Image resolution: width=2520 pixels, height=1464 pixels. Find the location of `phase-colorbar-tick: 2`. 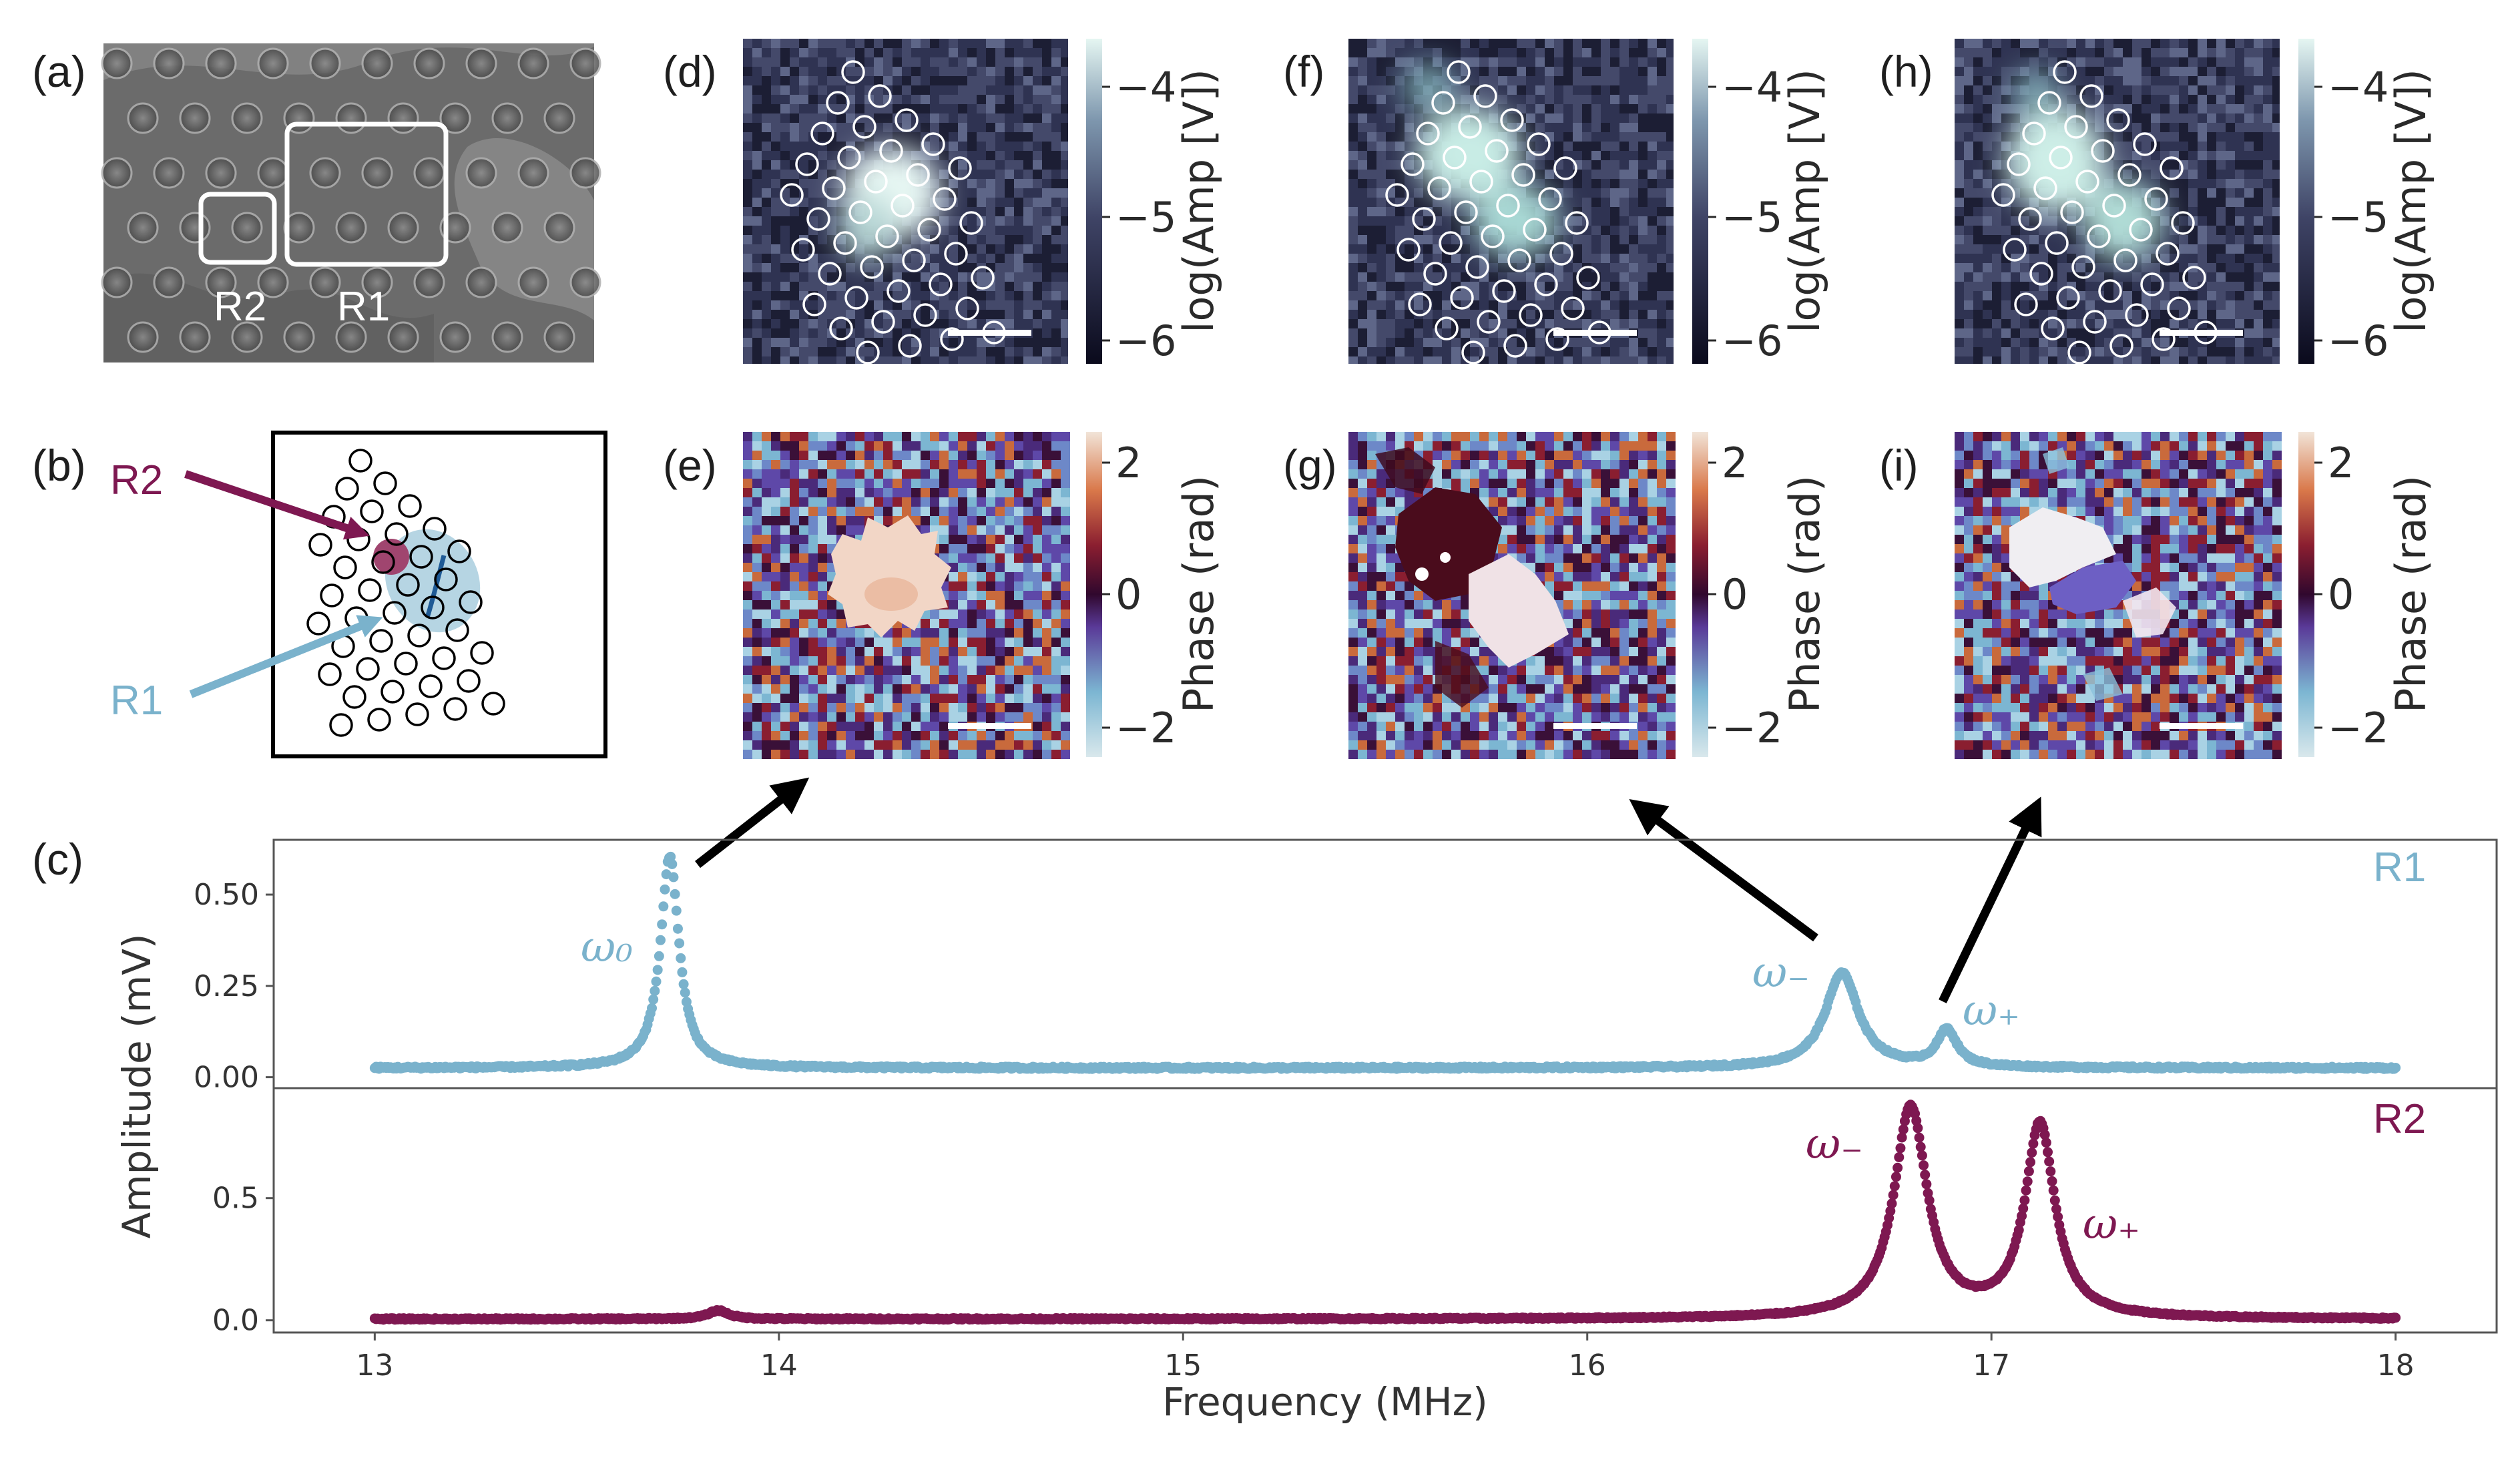

phase-colorbar-tick: 2 is located at coordinates (1735, 463).